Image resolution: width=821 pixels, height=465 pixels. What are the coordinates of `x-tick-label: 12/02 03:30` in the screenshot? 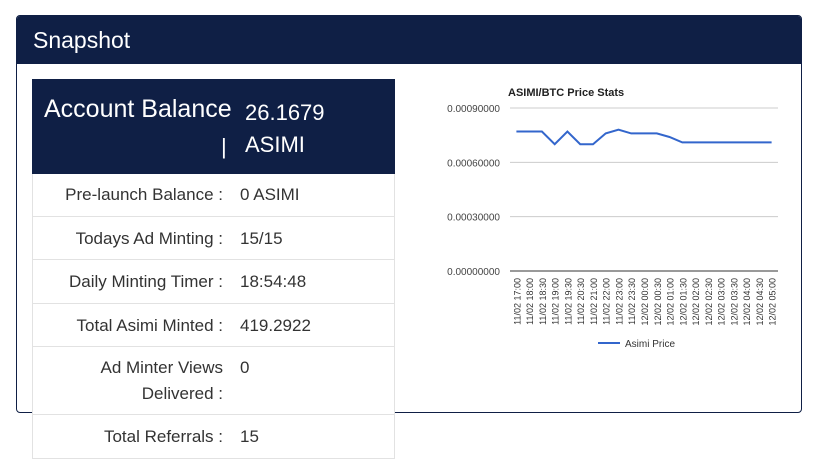 It's located at (734, 302).